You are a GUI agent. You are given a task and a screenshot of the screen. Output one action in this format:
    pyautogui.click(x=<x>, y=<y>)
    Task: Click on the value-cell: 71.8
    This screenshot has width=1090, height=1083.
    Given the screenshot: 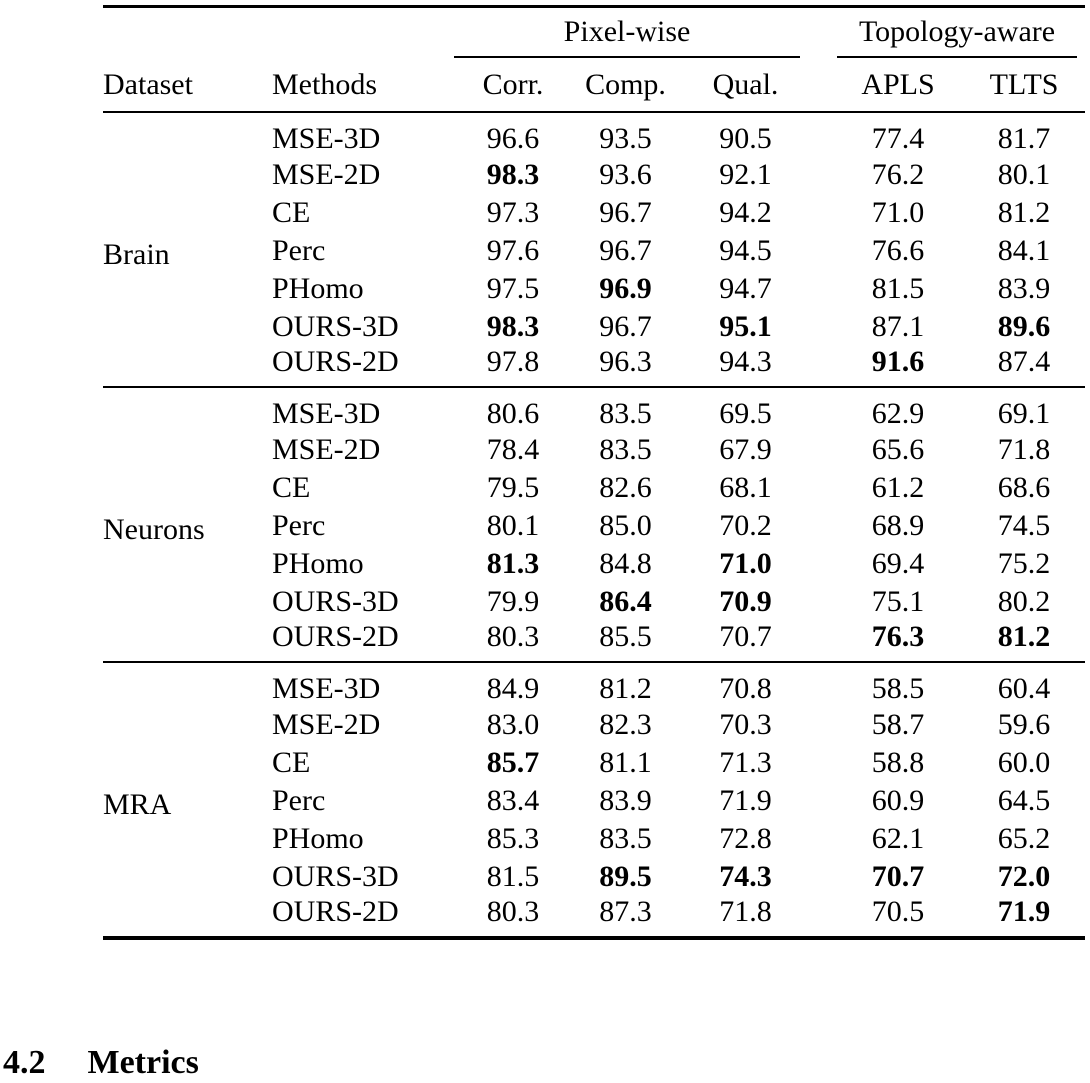 What is the action you would take?
    pyautogui.click(x=1024, y=449)
    